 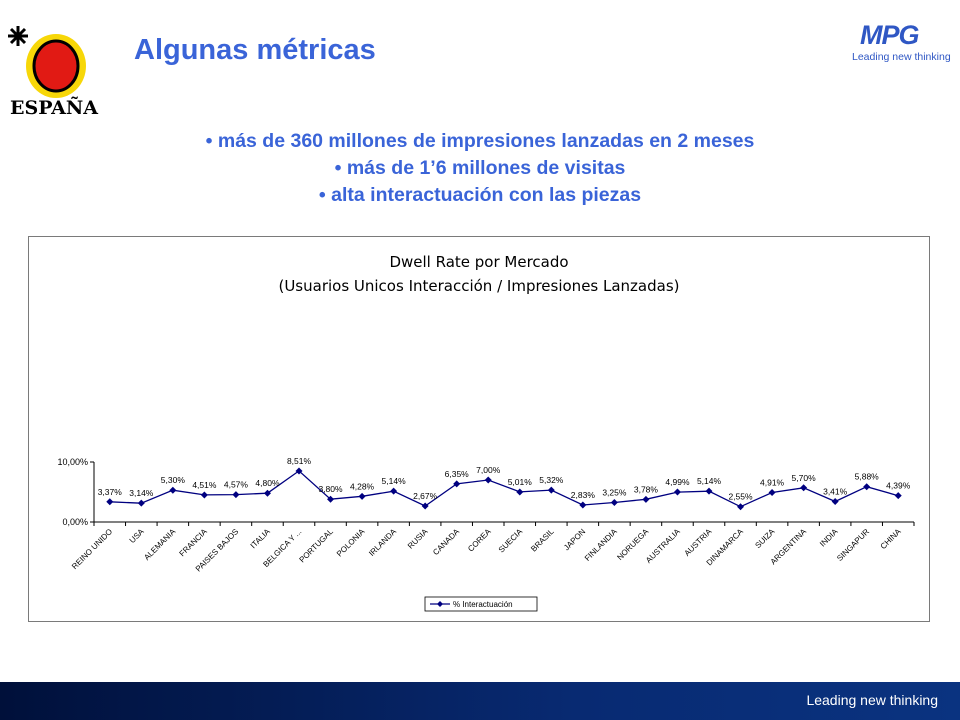 I want to click on data-label: 5,70%, so click(x=804, y=478).